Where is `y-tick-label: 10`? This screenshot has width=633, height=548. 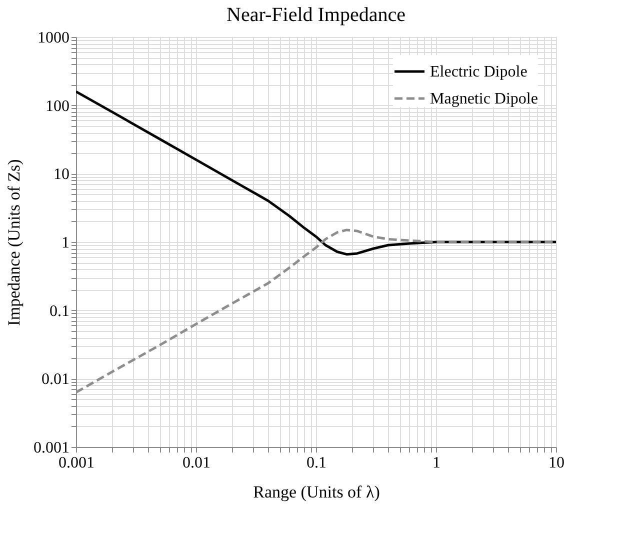 y-tick-label: 10 is located at coordinates (62, 175).